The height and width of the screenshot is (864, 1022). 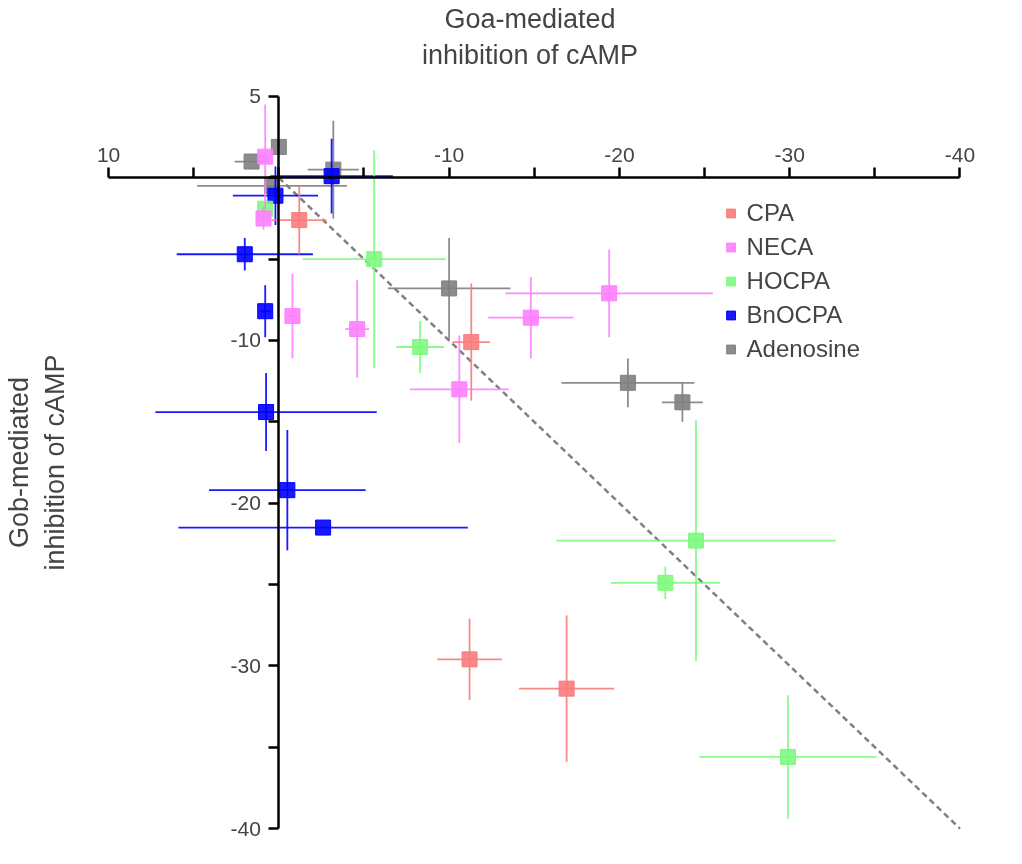 I want to click on y-tick-label: 5, so click(x=255, y=96).